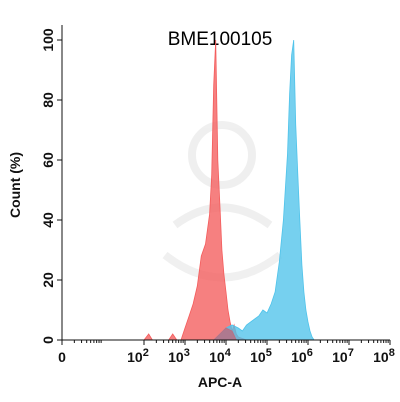  Describe the element at coordinates (51, 186) in the screenshot. I see `y-ticks: 0 20 40 60 80 100` at that location.